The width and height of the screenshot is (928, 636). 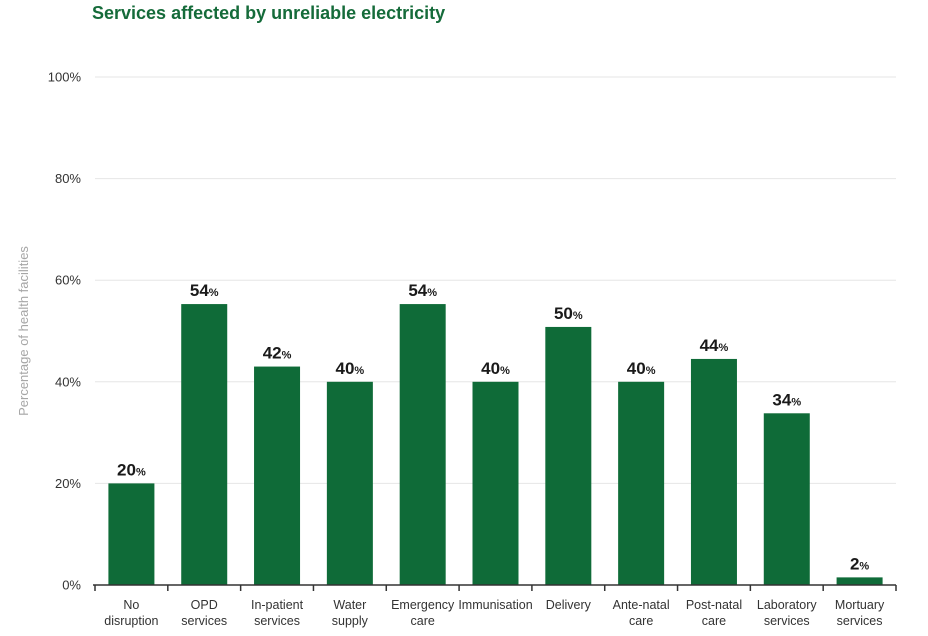 What do you see at coordinates (714, 613) in the screenshot?
I see `x-tick-label: Post-natal care` at bounding box center [714, 613].